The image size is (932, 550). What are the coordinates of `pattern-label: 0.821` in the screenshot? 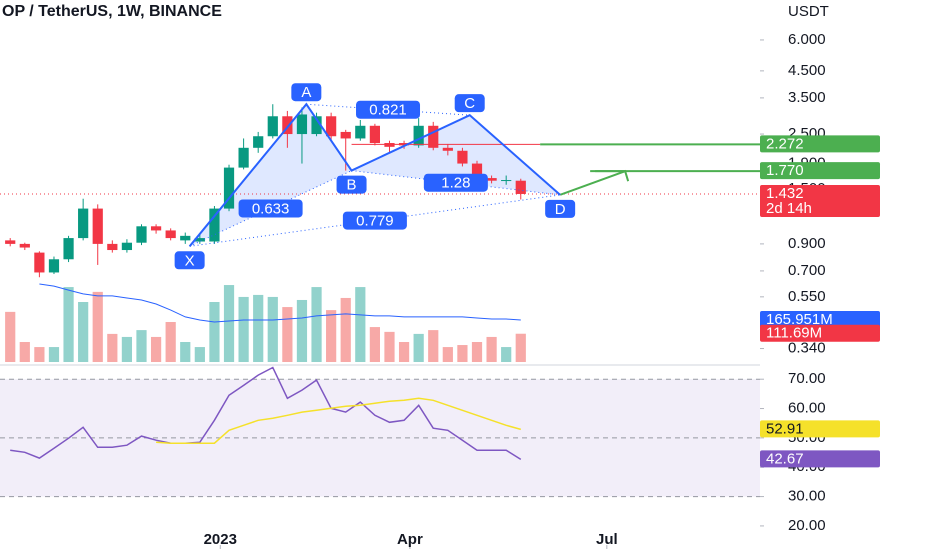 It's located at (388, 110).